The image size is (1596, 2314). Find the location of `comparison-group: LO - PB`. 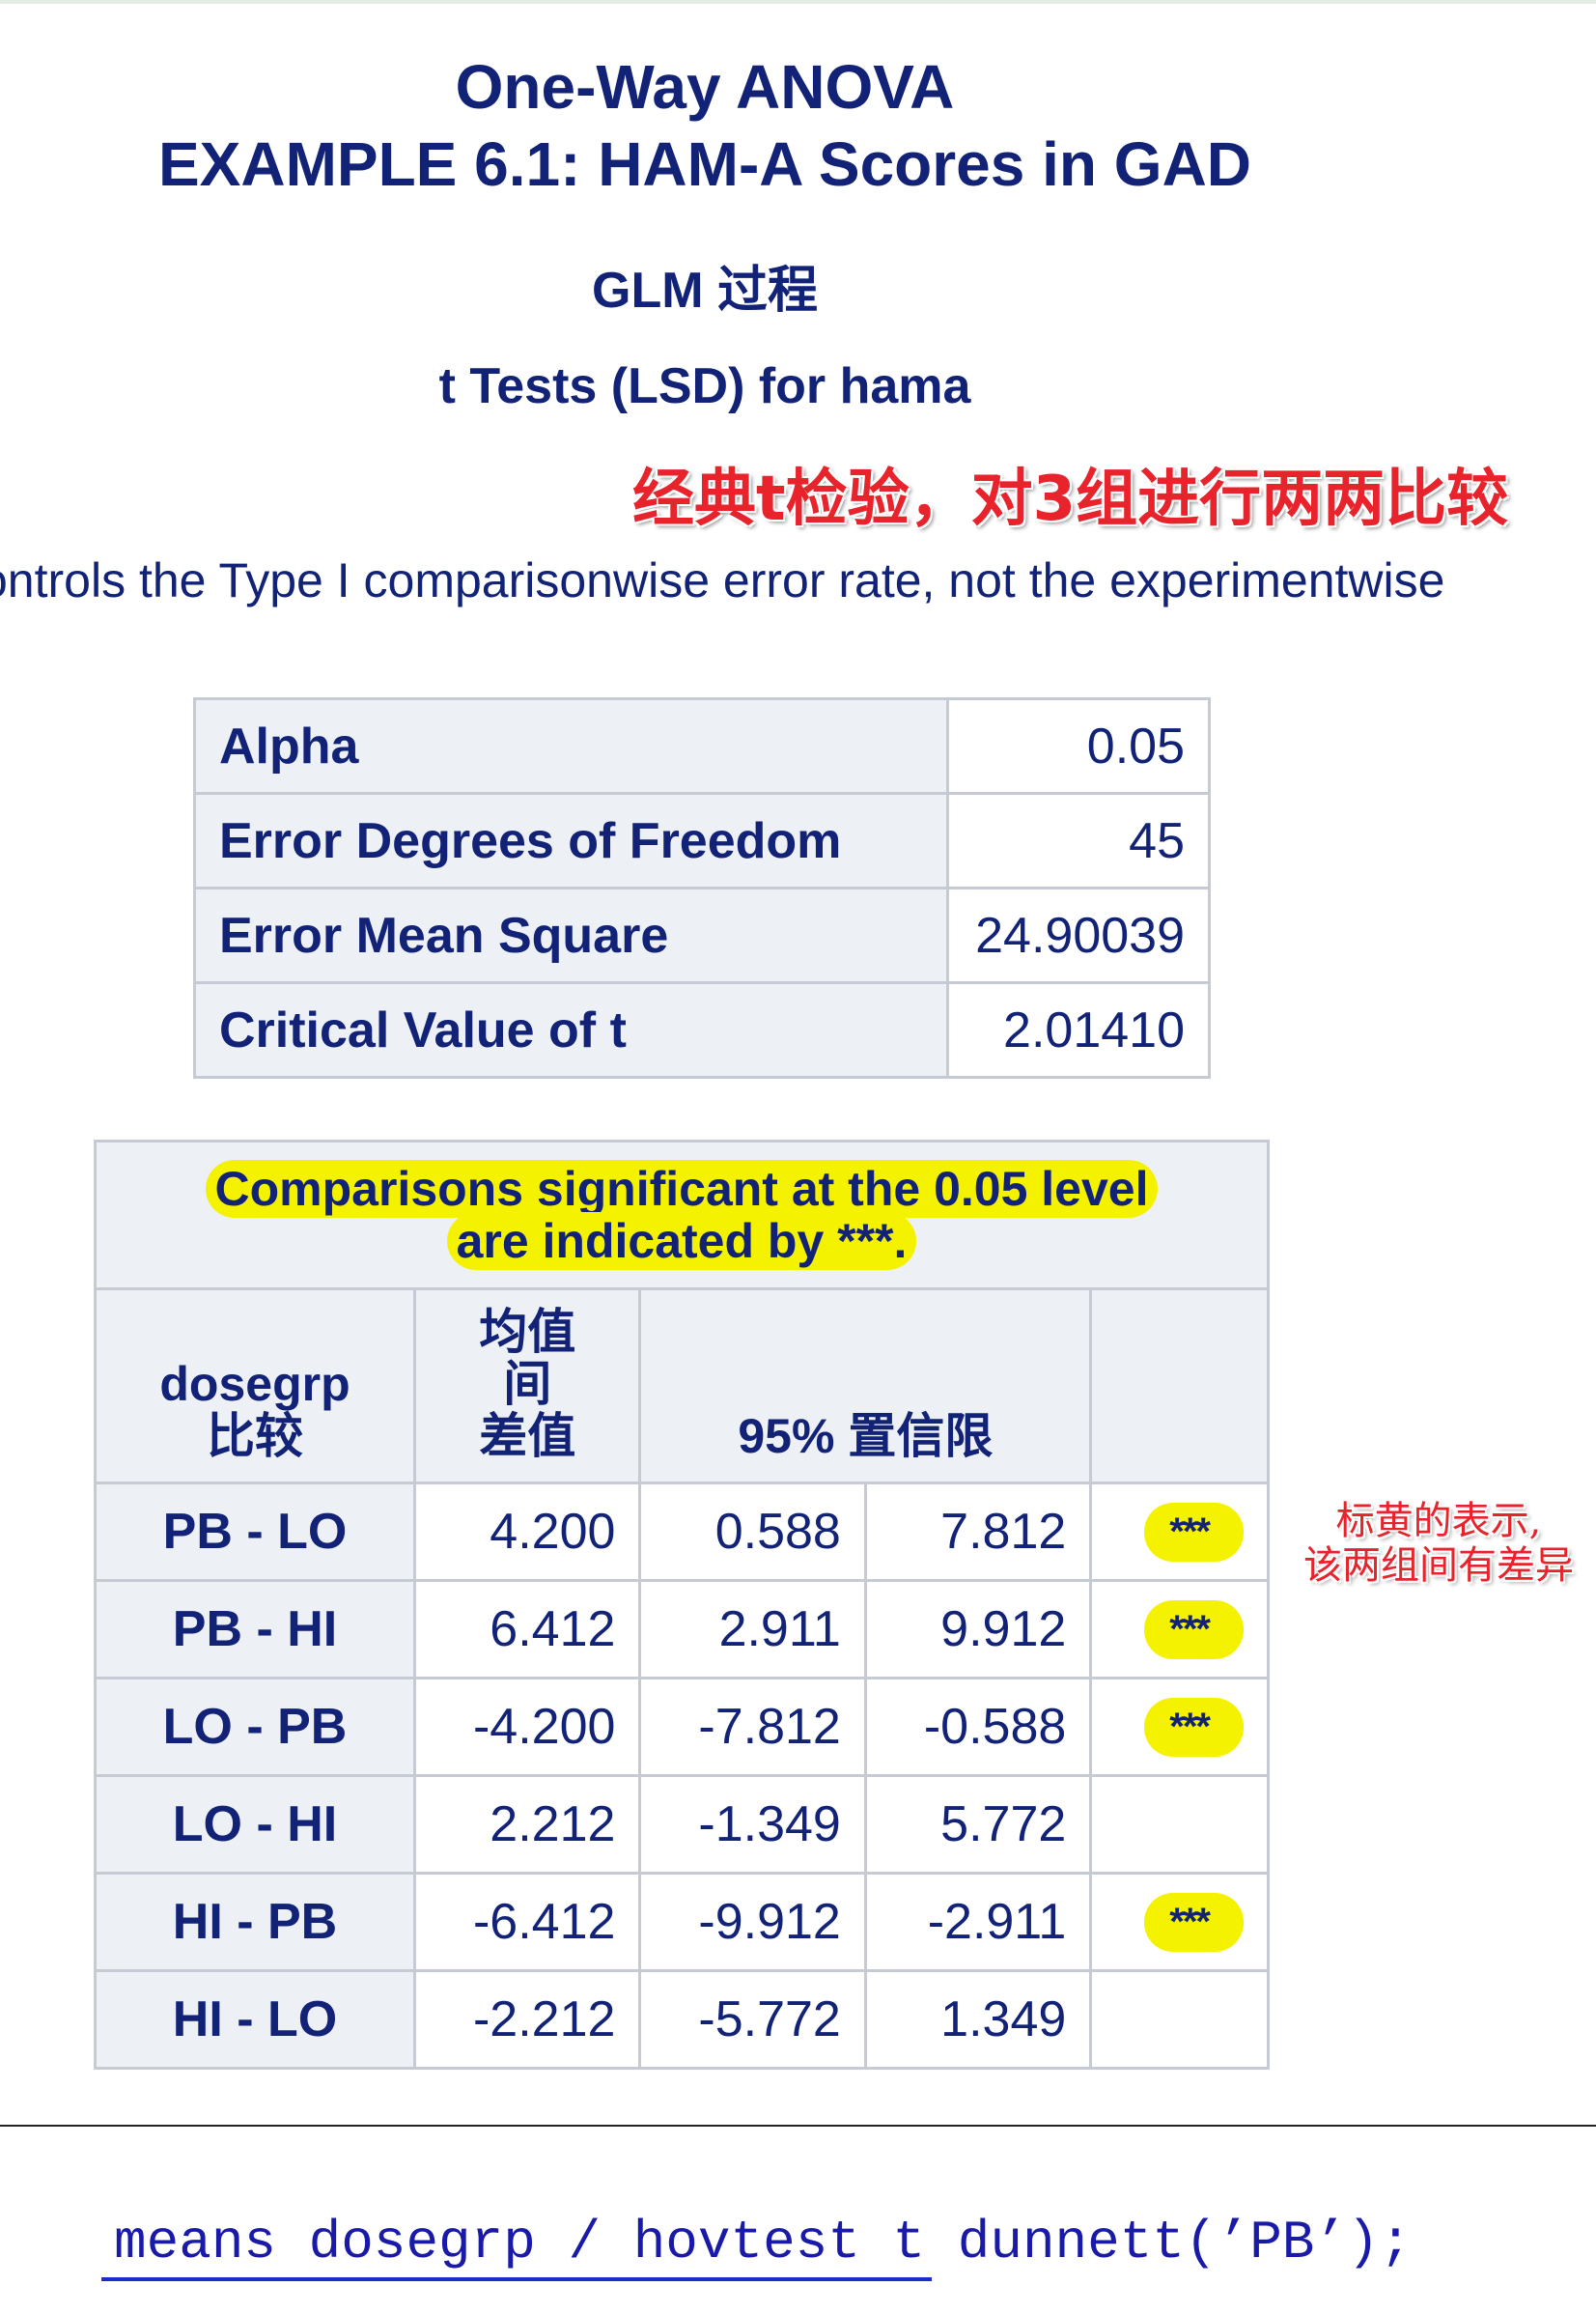

comparison-group: LO - PB is located at coordinates (255, 1727).